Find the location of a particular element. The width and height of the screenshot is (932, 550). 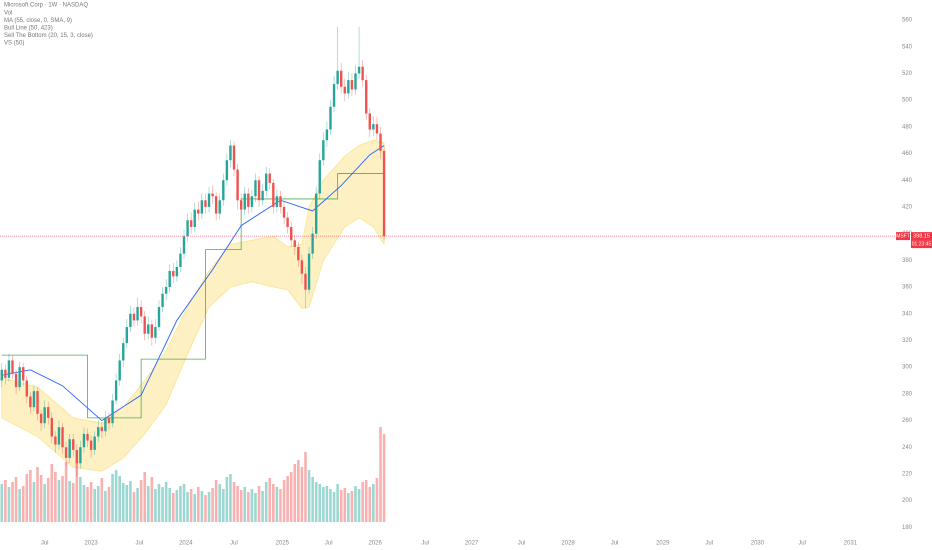

legend-item: Sell The Bottom (20, 15, 3, close) is located at coordinates (48, 36).